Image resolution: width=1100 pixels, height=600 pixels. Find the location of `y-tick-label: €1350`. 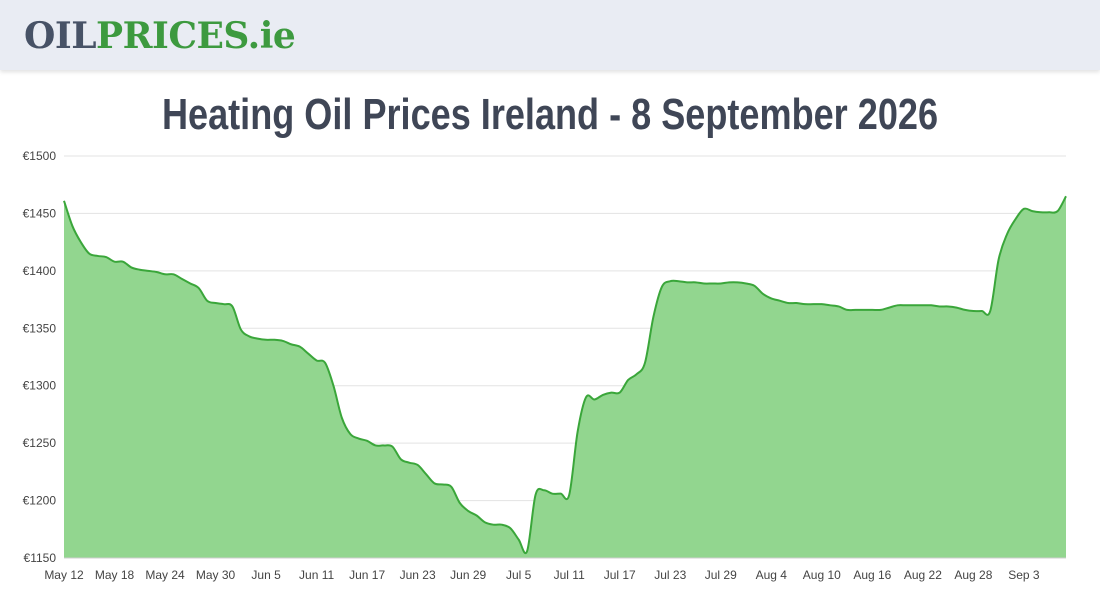

y-tick-label: €1350 is located at coordinates (40, 328).